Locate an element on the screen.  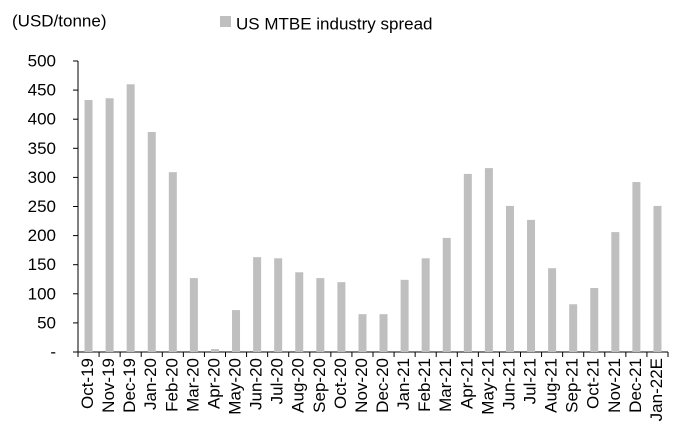
y-tick-label: - is located at coordinates (53, 351).